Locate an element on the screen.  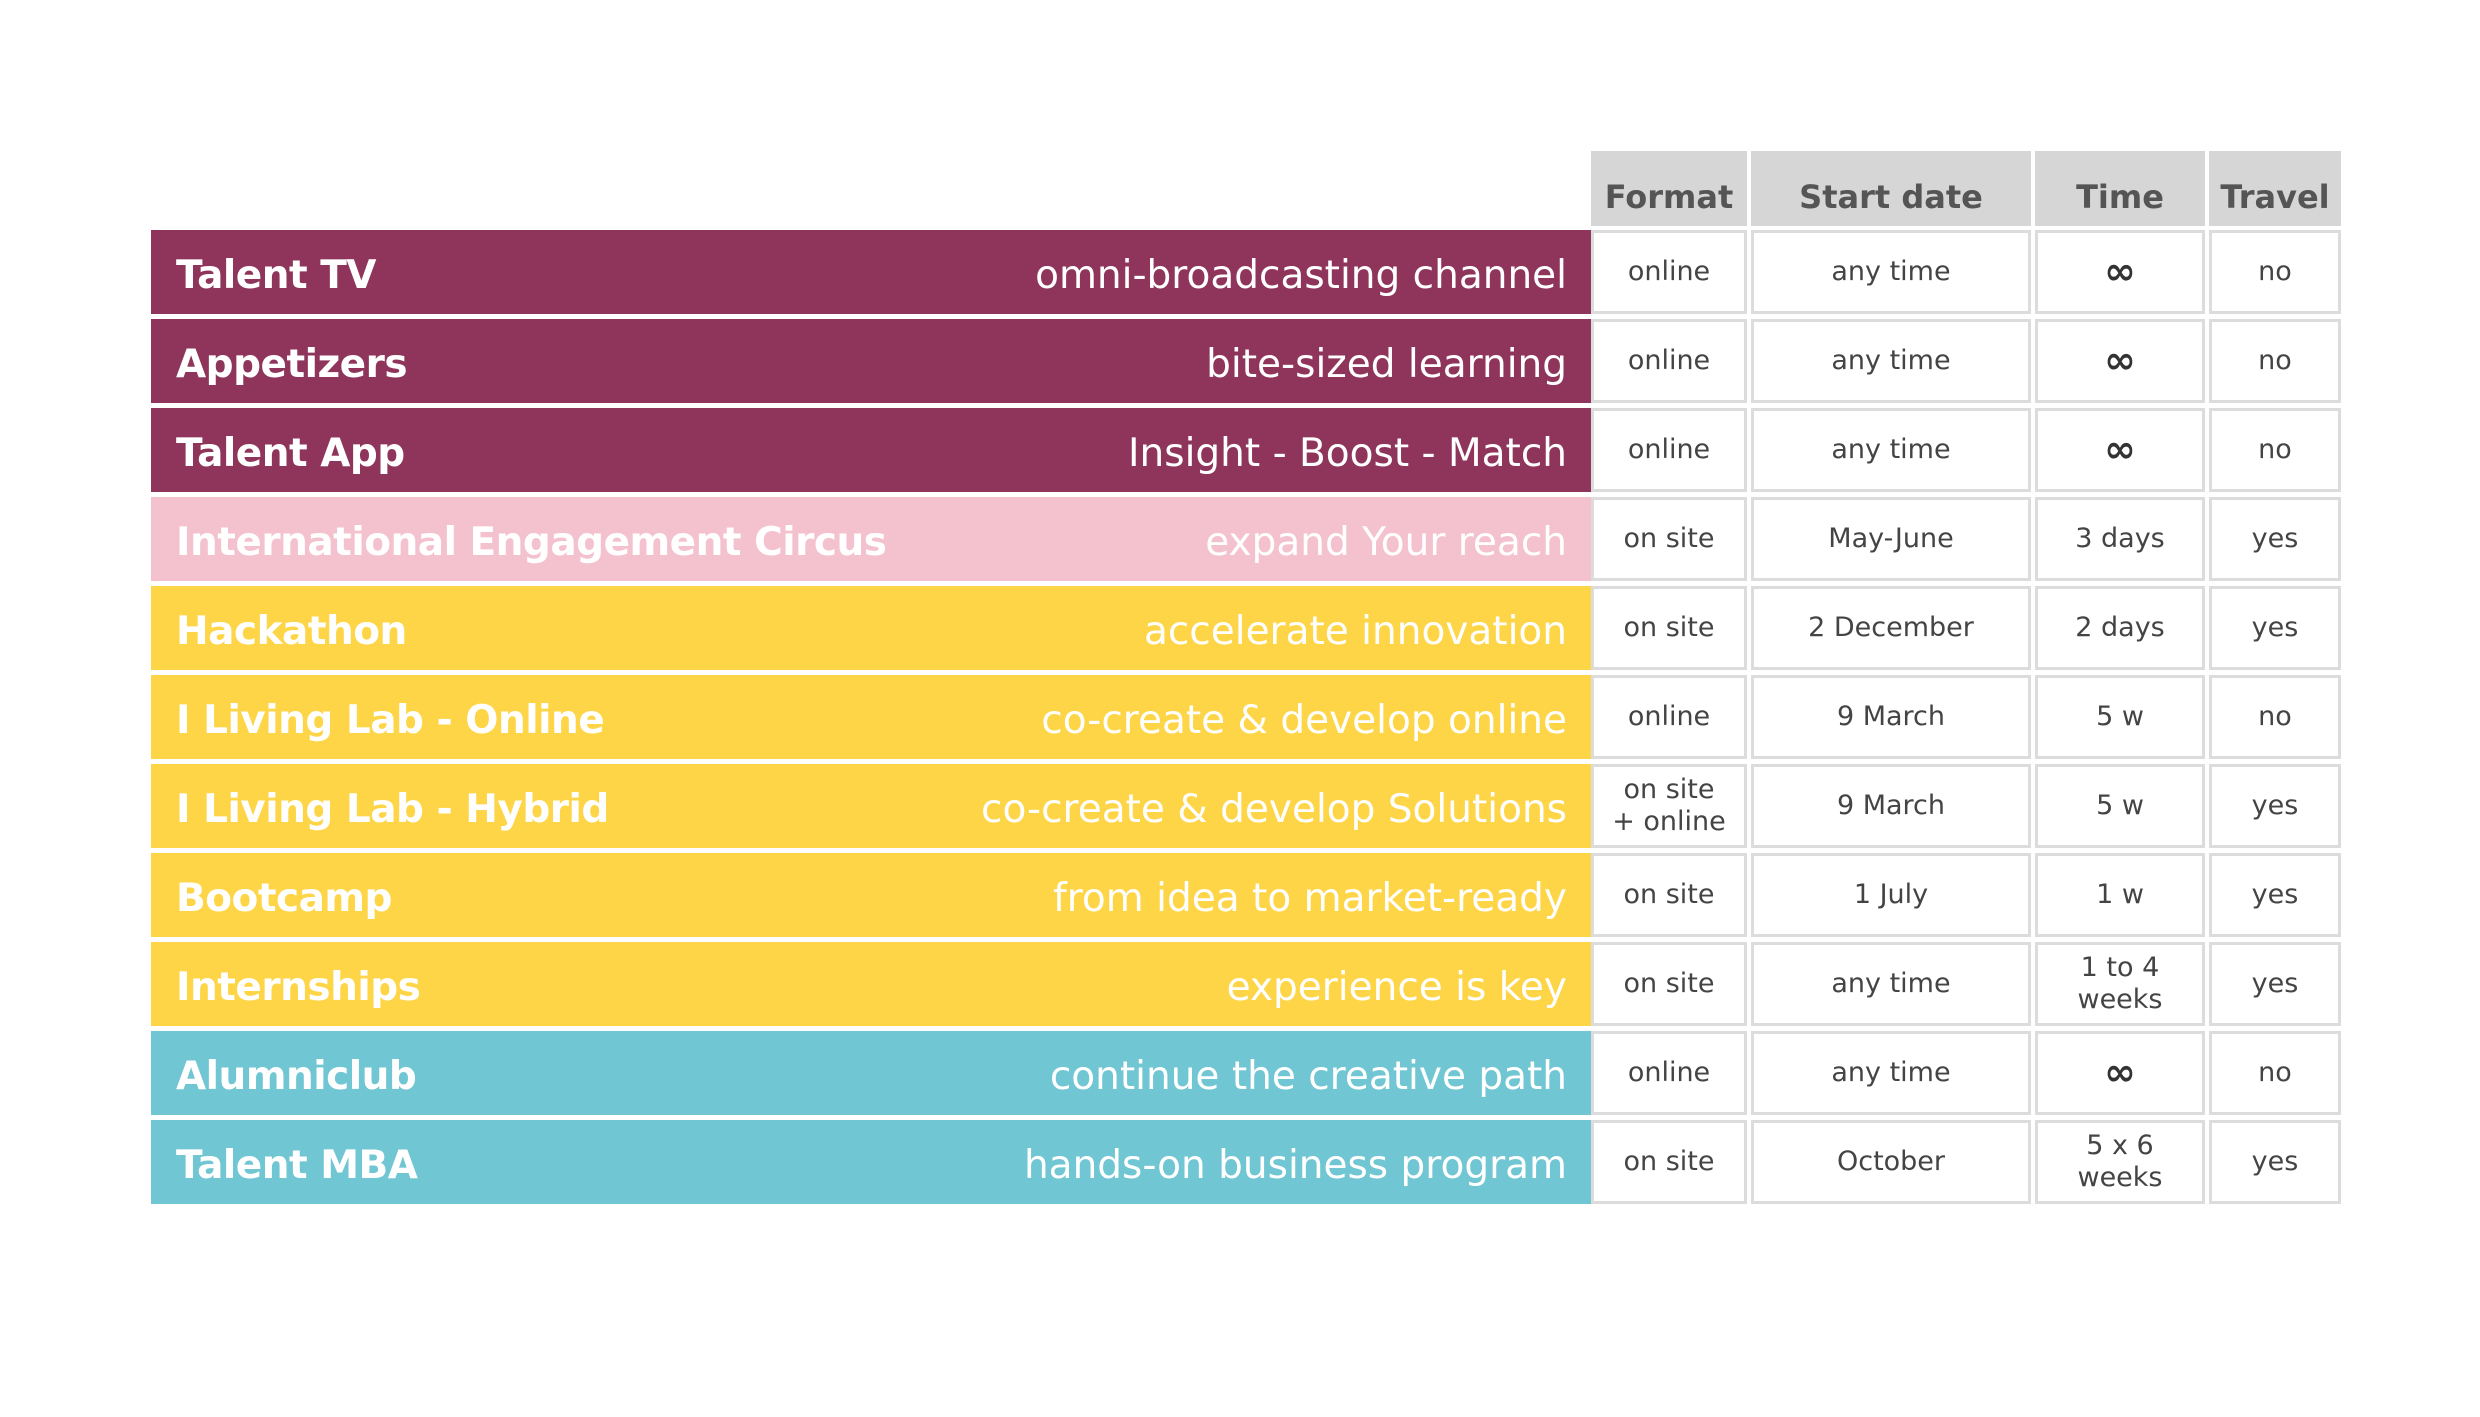
program-name: Talent App is located at coordinates (290, 453).